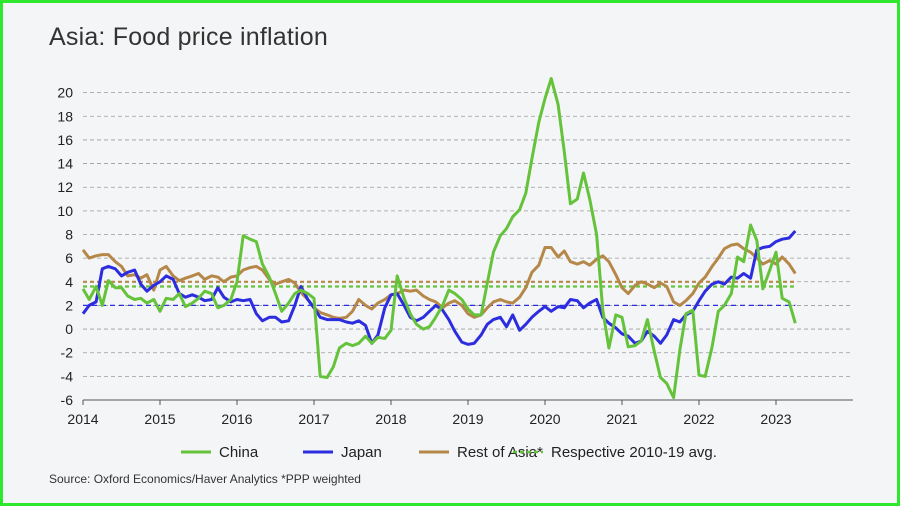 This screenshot has height=506, width=900. What do you see at coordinates (390, 419) in the screenshot?
I see `x-tick-label: 2018` at bounding box center [390, 419].